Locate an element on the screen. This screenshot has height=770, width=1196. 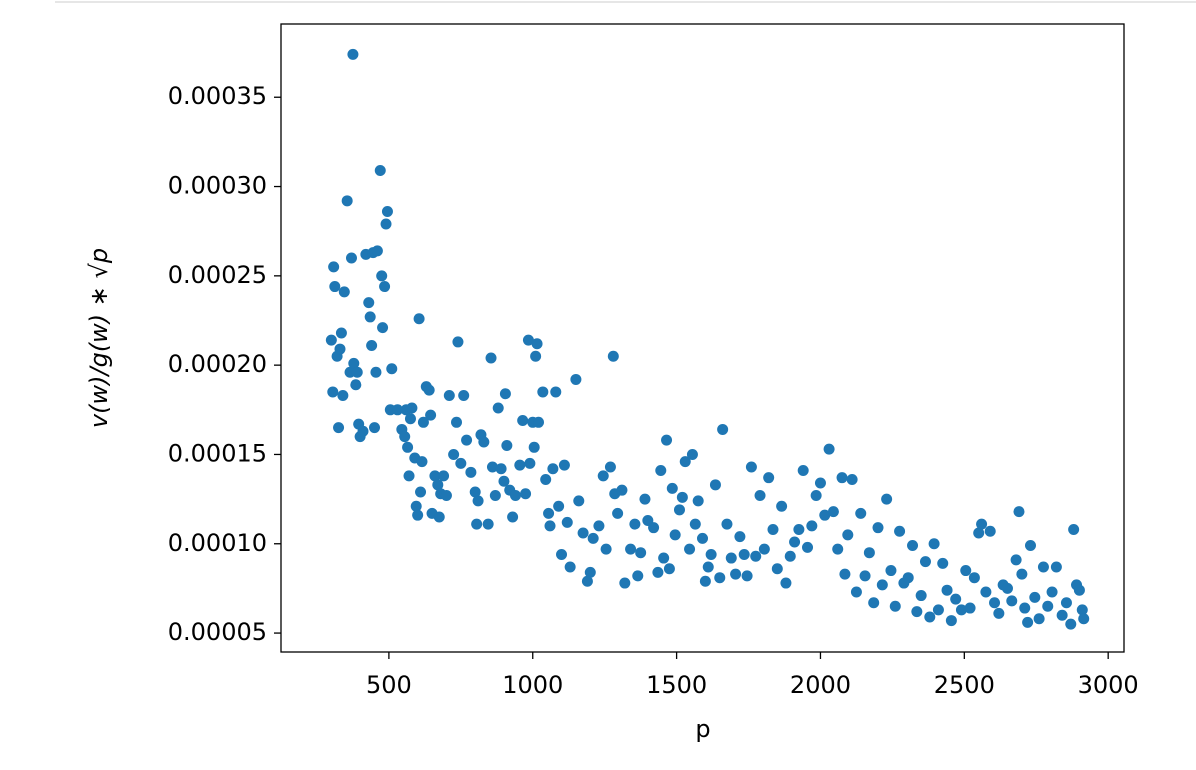
y-tick-label: 0.00010 is located at coordinates (217, 543).